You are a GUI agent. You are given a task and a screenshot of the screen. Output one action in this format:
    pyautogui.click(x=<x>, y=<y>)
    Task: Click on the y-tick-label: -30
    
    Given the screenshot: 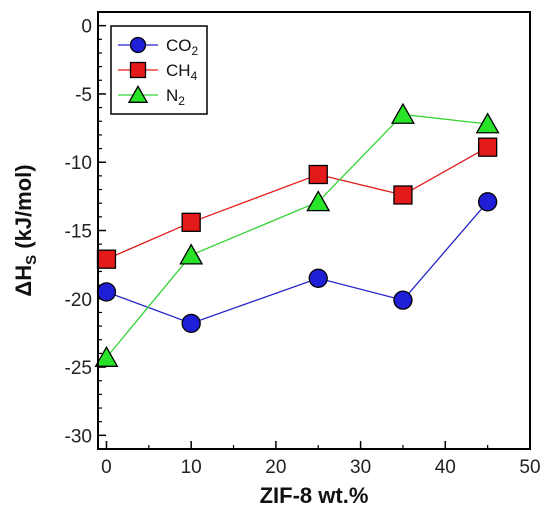 What is the action you would take?
    pyautogui.click(x=78, y=436)
    